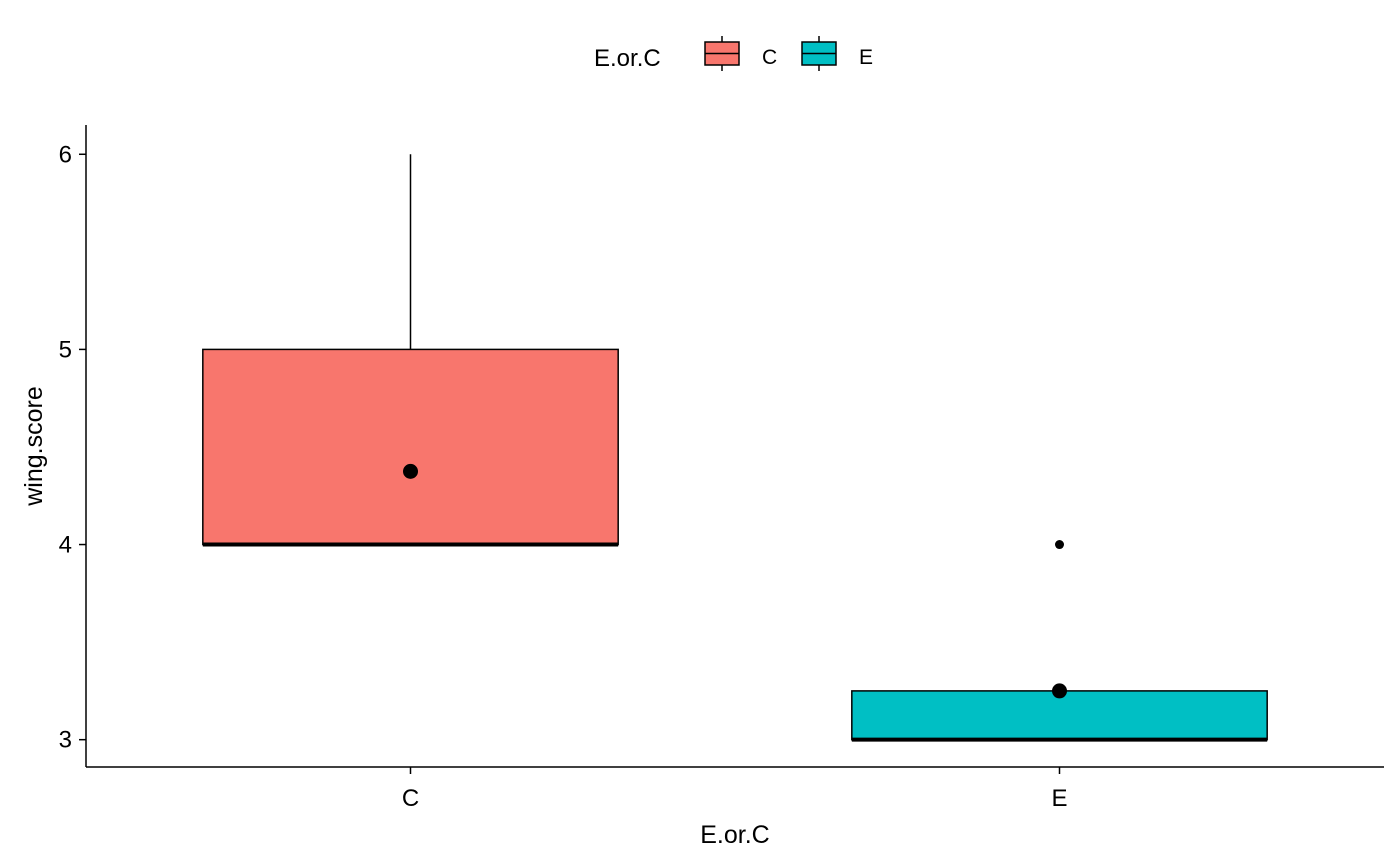 The image size is (1400, 865). I want to click on x-axis-title: E.or.C, so click(734, 835).